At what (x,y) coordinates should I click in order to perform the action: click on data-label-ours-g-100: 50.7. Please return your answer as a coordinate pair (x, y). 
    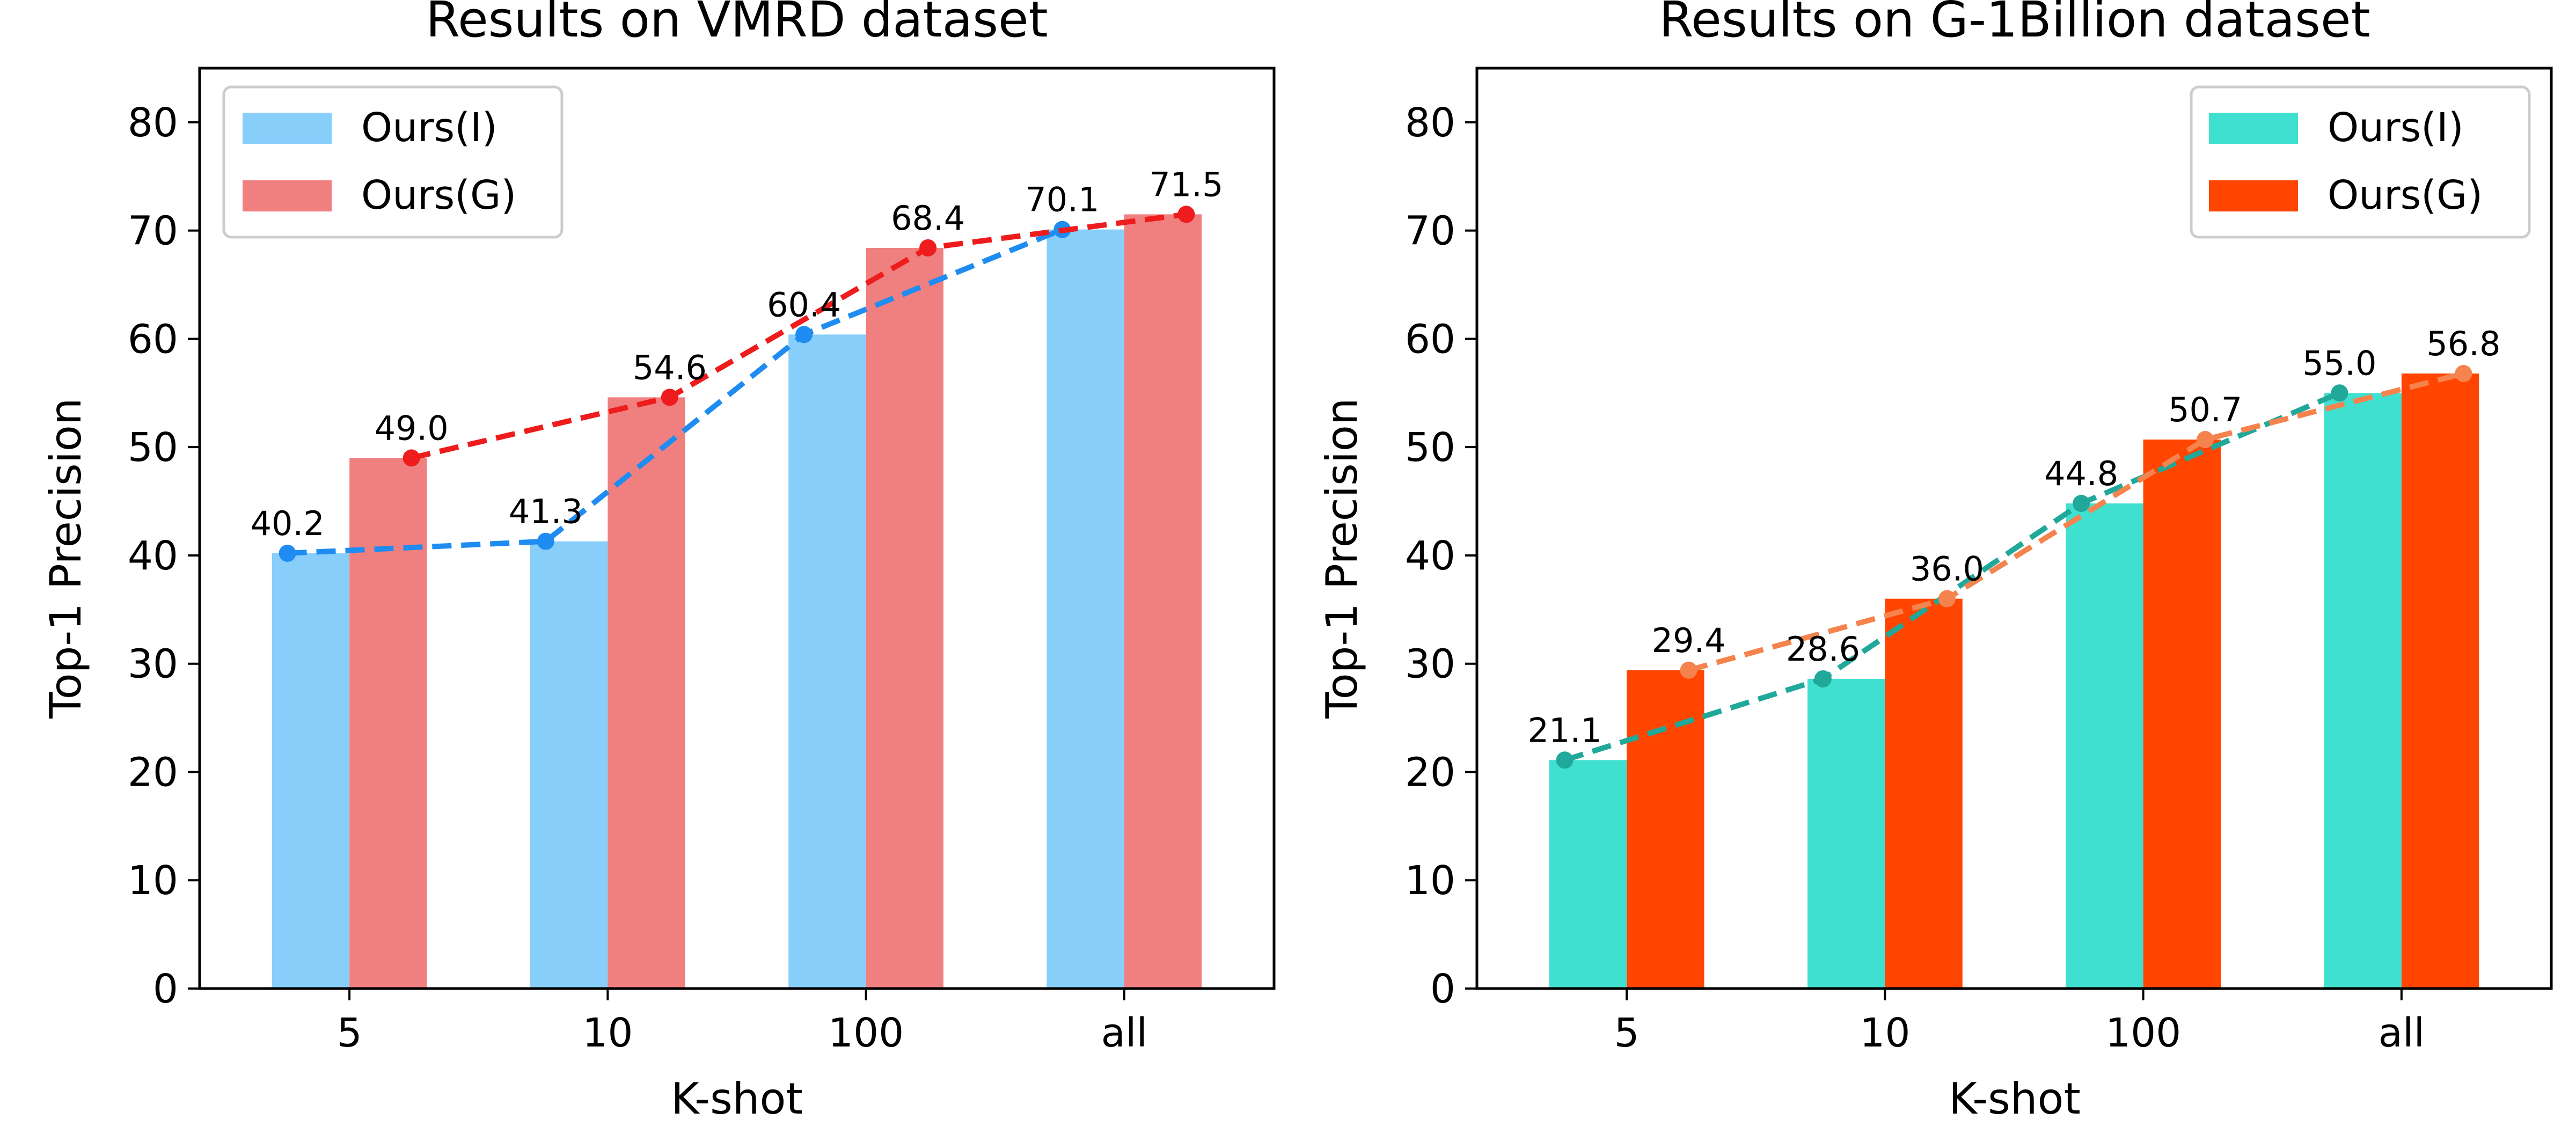
    Looking at the image, I should click on (2205, 409).